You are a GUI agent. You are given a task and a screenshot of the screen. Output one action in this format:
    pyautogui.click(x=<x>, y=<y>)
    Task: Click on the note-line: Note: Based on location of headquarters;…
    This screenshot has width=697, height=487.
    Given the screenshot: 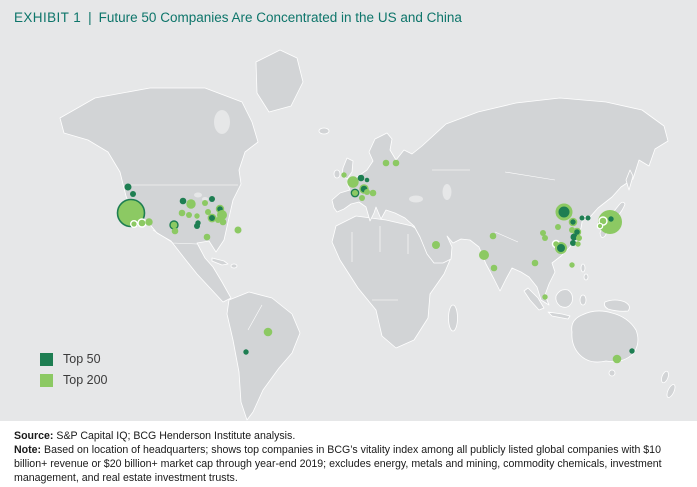 What is the action you would take?
    pyautogui.click(x=347, y=464)
    